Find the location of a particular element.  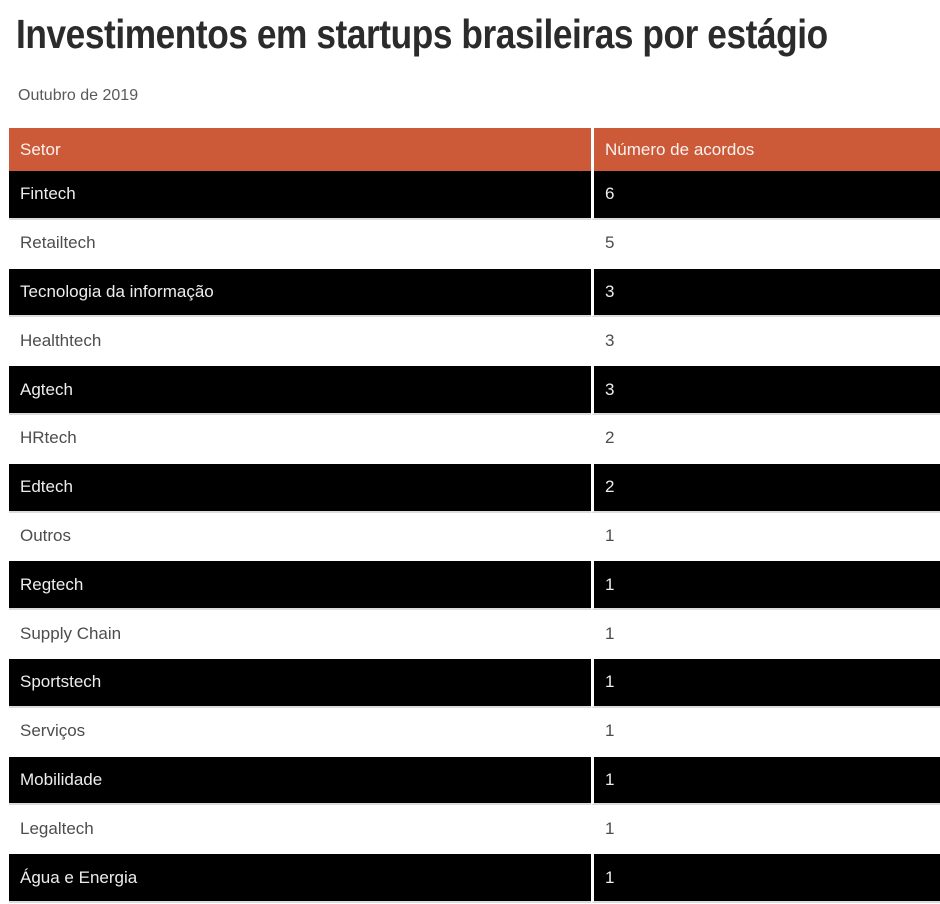

sector-cell: Healthtech is located at coordinates (300, 342).